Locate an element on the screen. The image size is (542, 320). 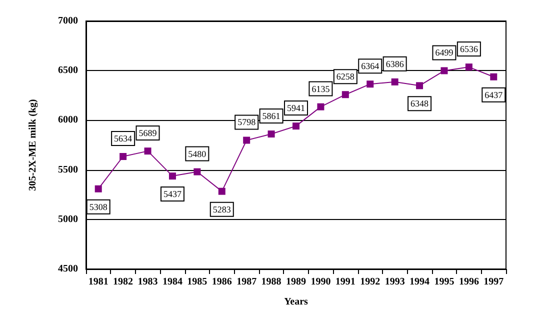
x-tick-label: 1985 is located at coordinates (197, 282).